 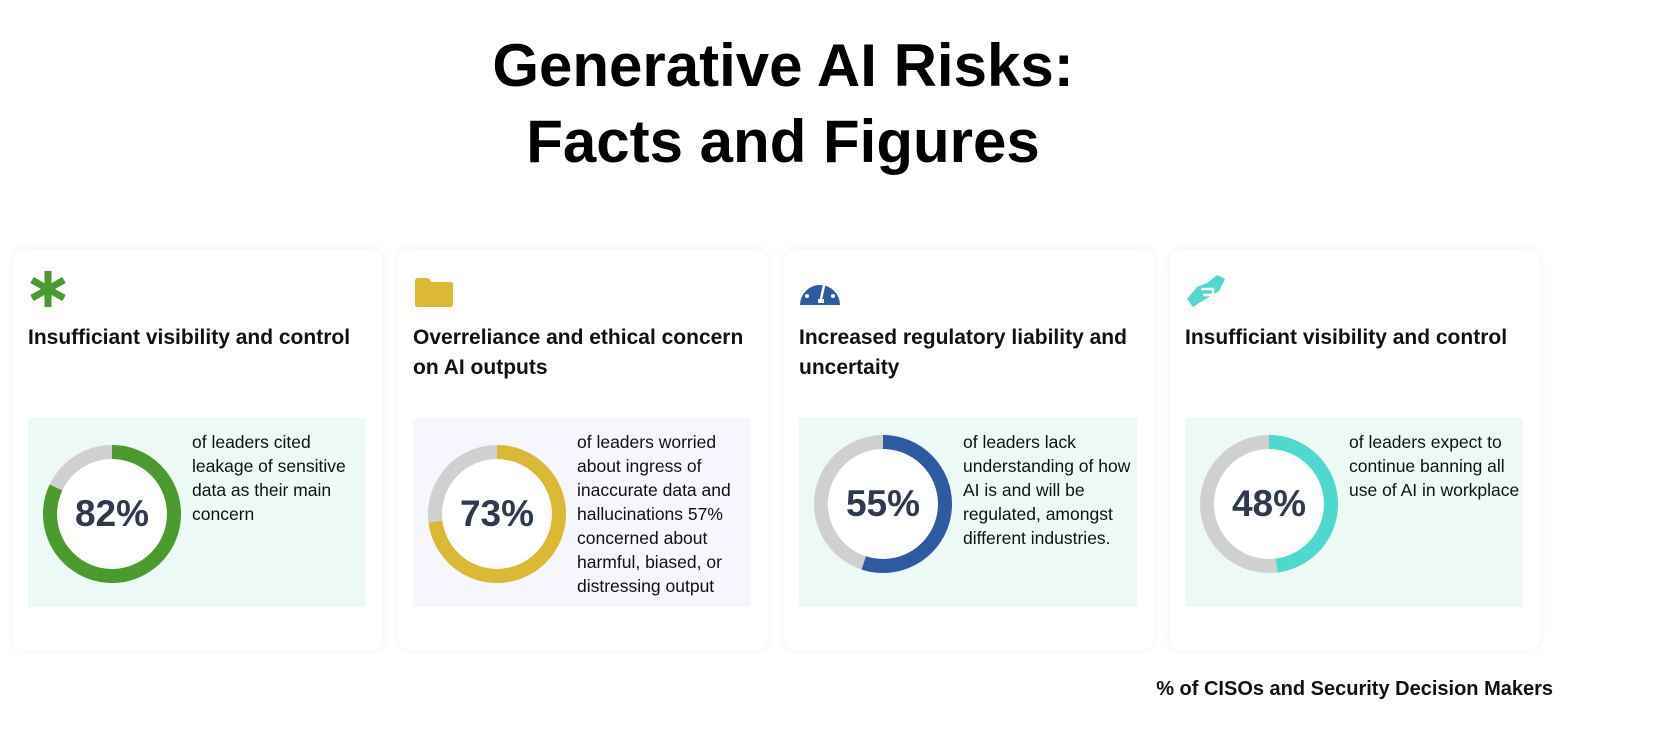 What do you see at coordinates (783, 141) in the screenshot?
I see `title-line-2: Facts and Figures` at bounding box center [783, 141].